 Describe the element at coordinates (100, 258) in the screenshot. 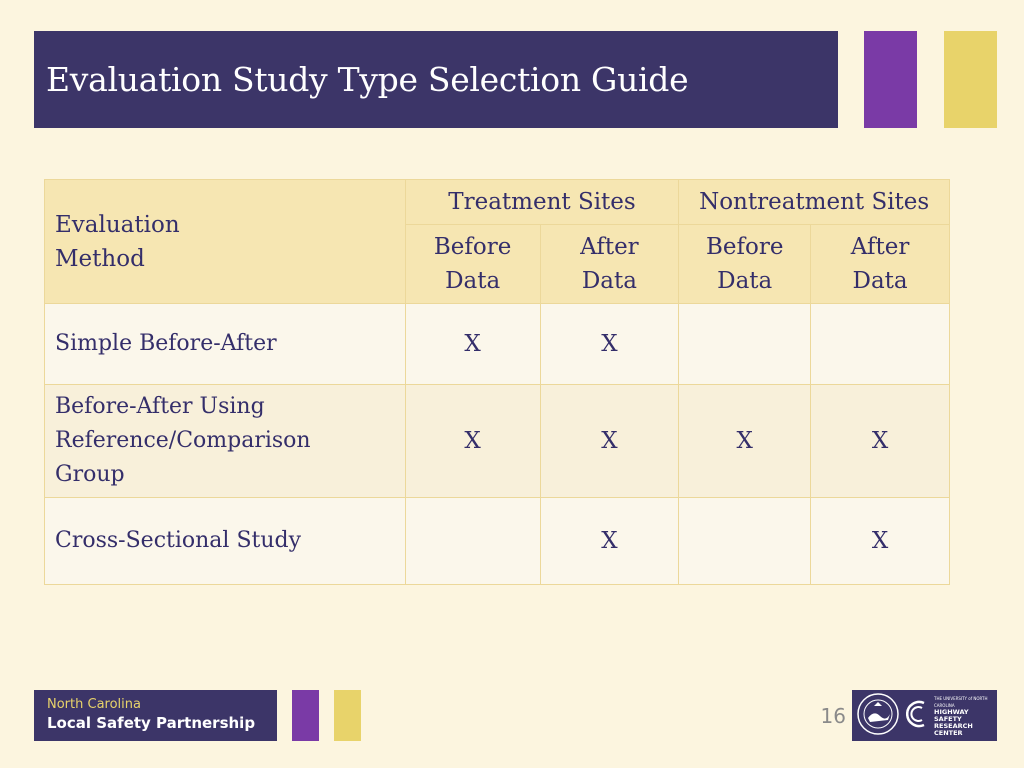

I see `method-header-line2: Method` at that location.